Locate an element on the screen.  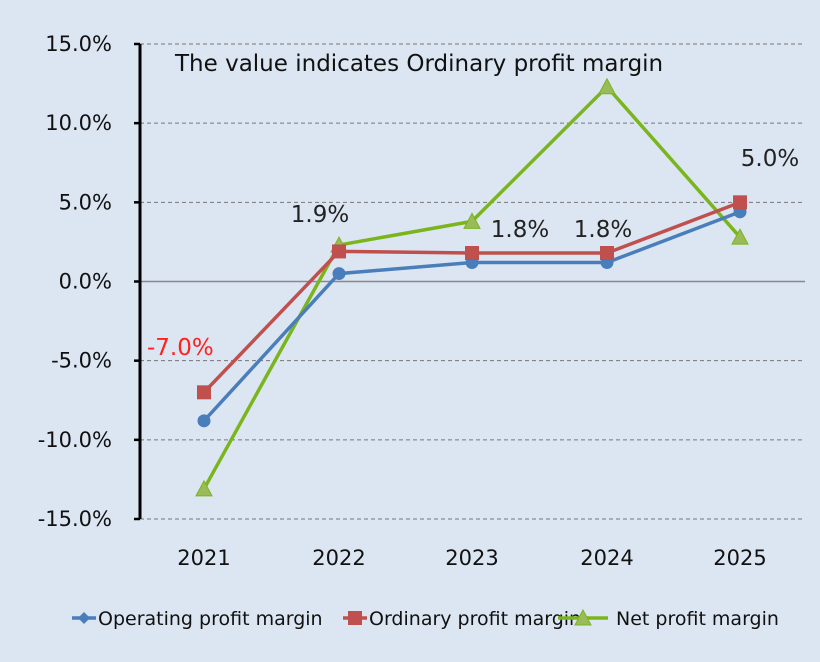
legend-item: Operating profit margin is located at coordinates (197, 619).